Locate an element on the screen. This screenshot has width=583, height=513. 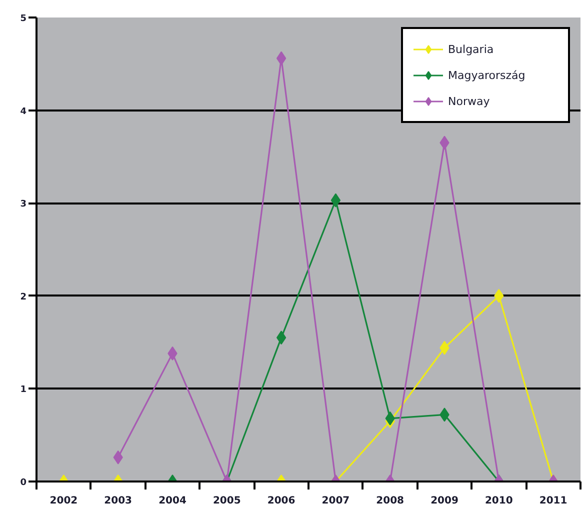
y-tick-label: 5 is located at coordinates (23, 19).